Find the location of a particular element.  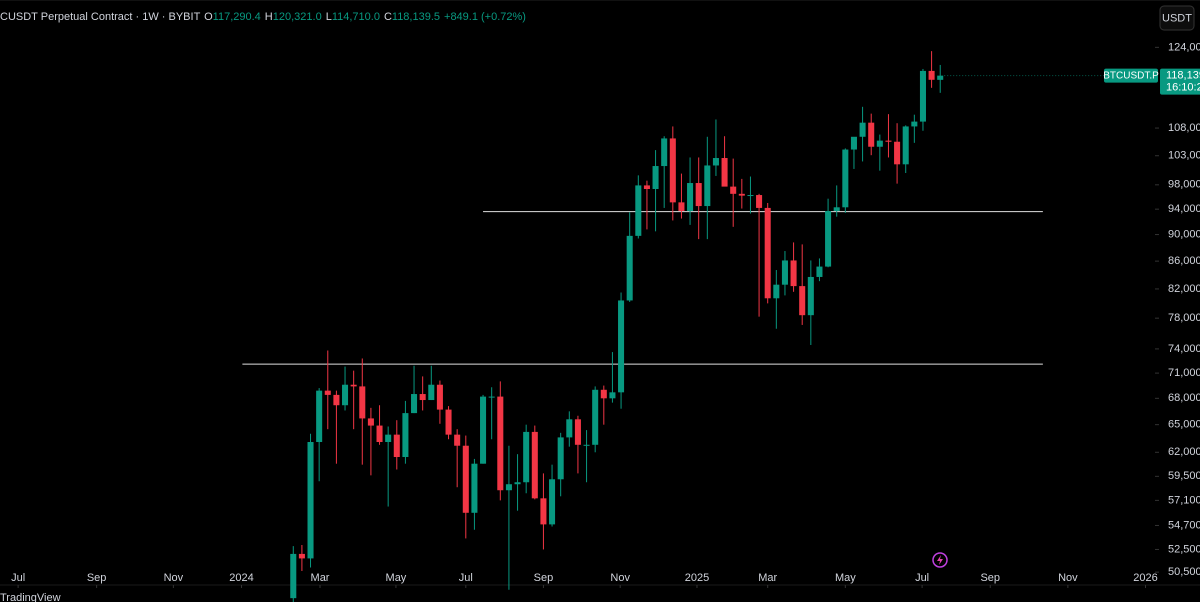

y-tick-label: 57,100 is located at coordinates (1184, 500).